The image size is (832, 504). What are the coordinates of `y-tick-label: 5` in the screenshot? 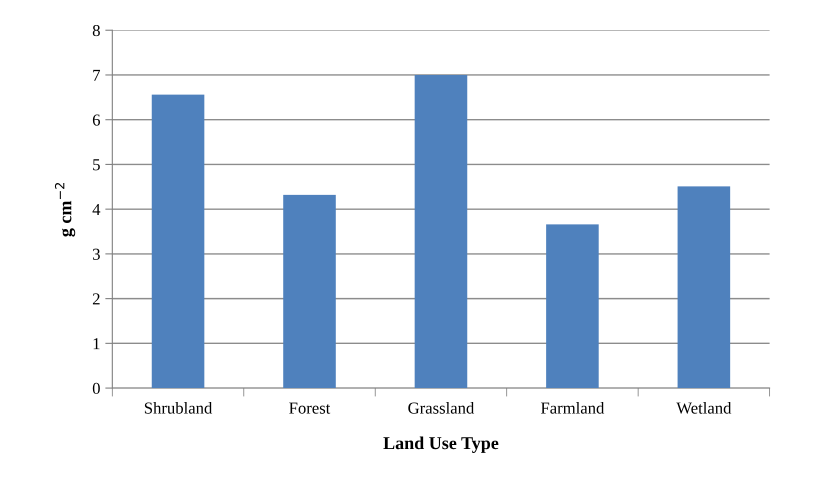 It's located at (96, 164).